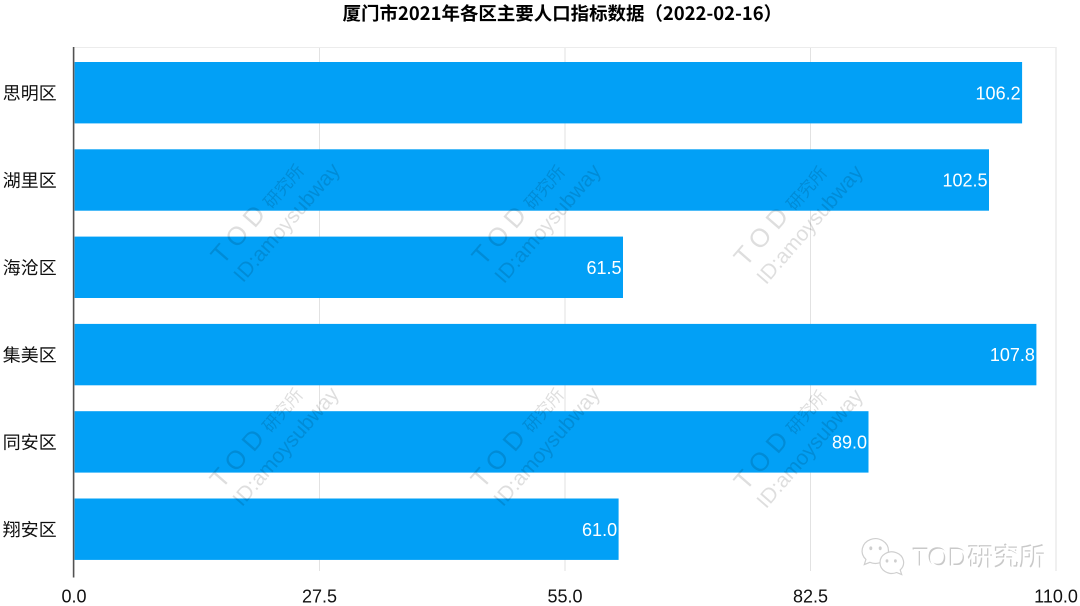 The width and height of the screenshot is (1080, 606). I want to click on svg-text: 61.5, so click(603, 268).